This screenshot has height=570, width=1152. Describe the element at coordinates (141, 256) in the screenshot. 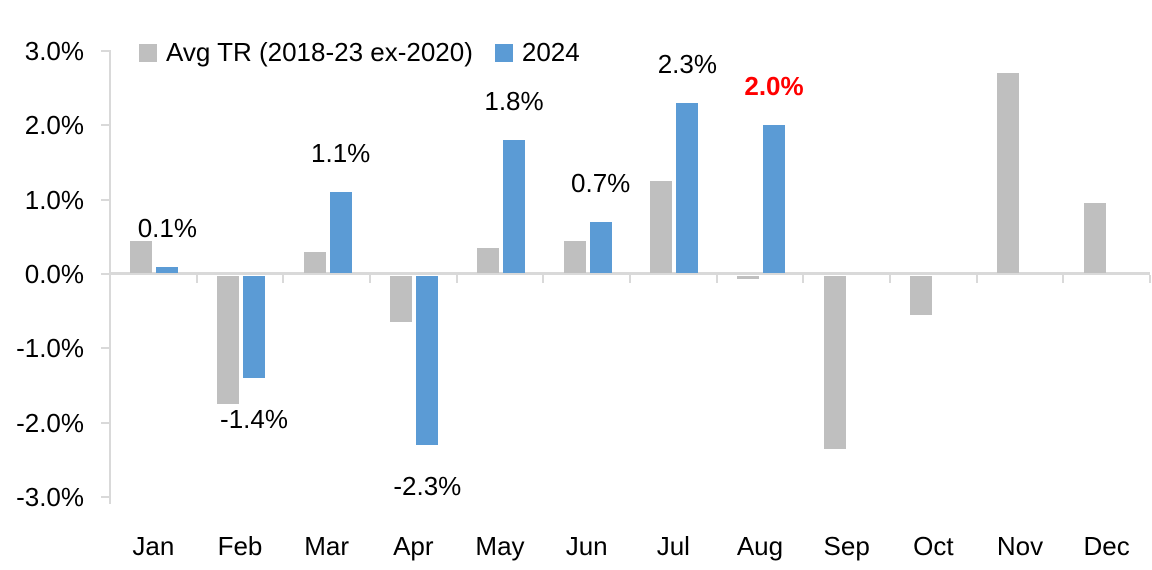

I see `bar-avg-tr-jan` at that location.